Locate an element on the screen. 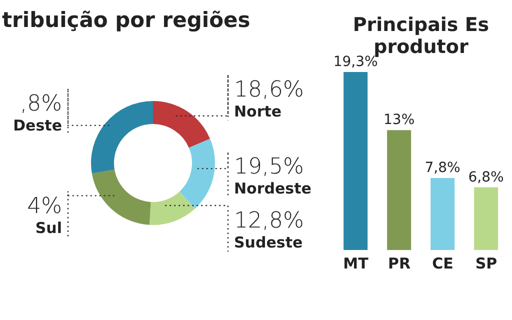  data-label: 12,8% is located at coordinates (269, 221).